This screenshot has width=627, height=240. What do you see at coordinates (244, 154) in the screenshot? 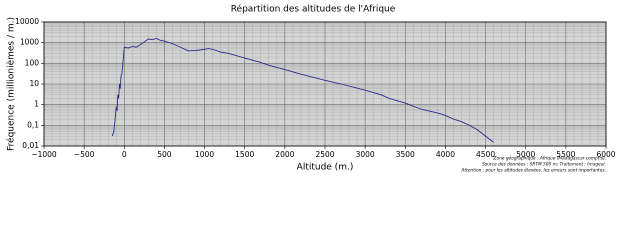
I see `x-tick-label: 1500` at bounding box center [244, 154].